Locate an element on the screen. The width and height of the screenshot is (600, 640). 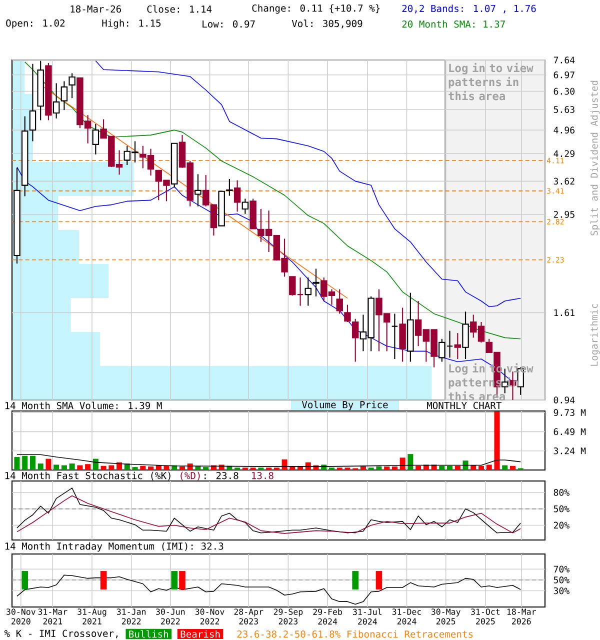
chart-title: 14 Month Fast Stochastic is located at coordinates (73, 476).